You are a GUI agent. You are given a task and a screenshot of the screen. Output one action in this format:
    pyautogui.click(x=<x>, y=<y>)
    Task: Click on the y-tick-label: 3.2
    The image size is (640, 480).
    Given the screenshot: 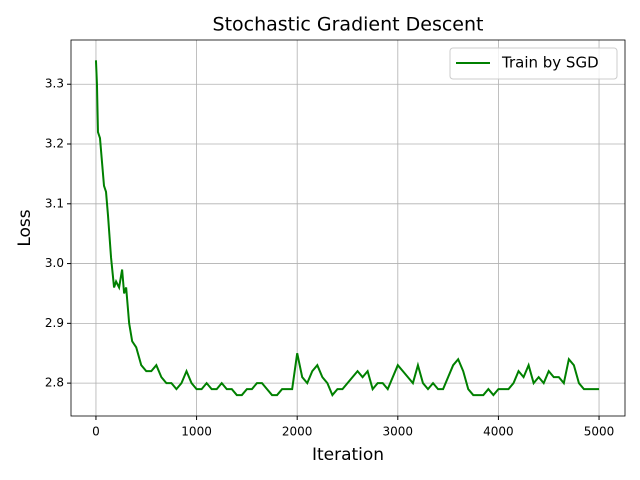 What is the action you would take?
    pyautogui.click(x=54, y=144)
    